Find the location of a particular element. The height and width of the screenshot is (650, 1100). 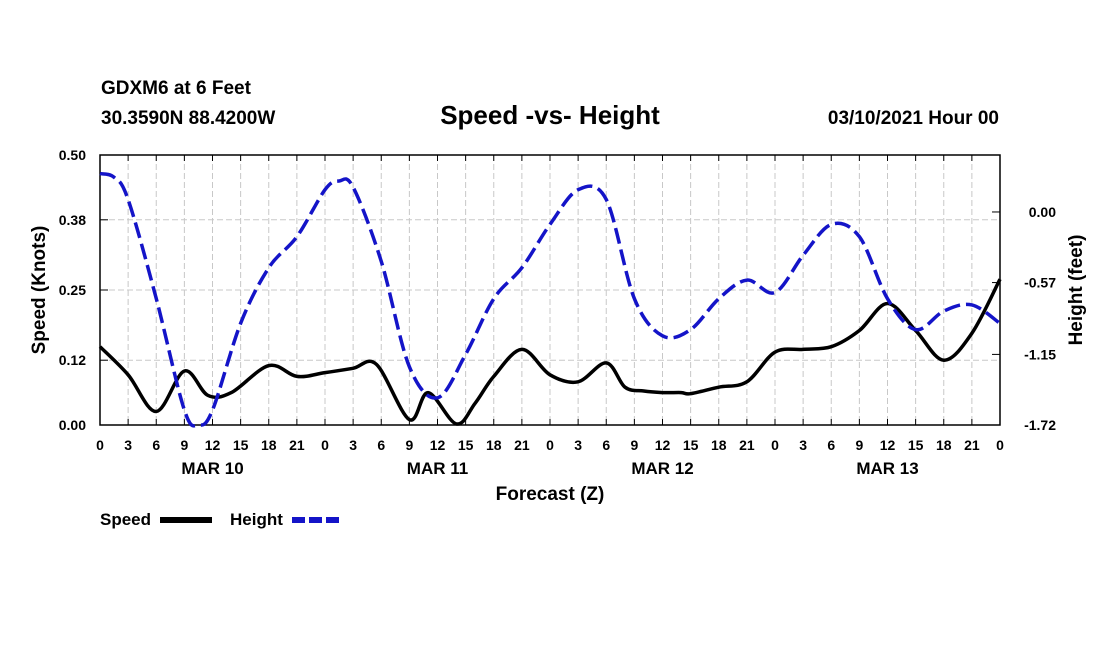

y2-tick-label: -1.72 is located at coordinates (1040, 425).